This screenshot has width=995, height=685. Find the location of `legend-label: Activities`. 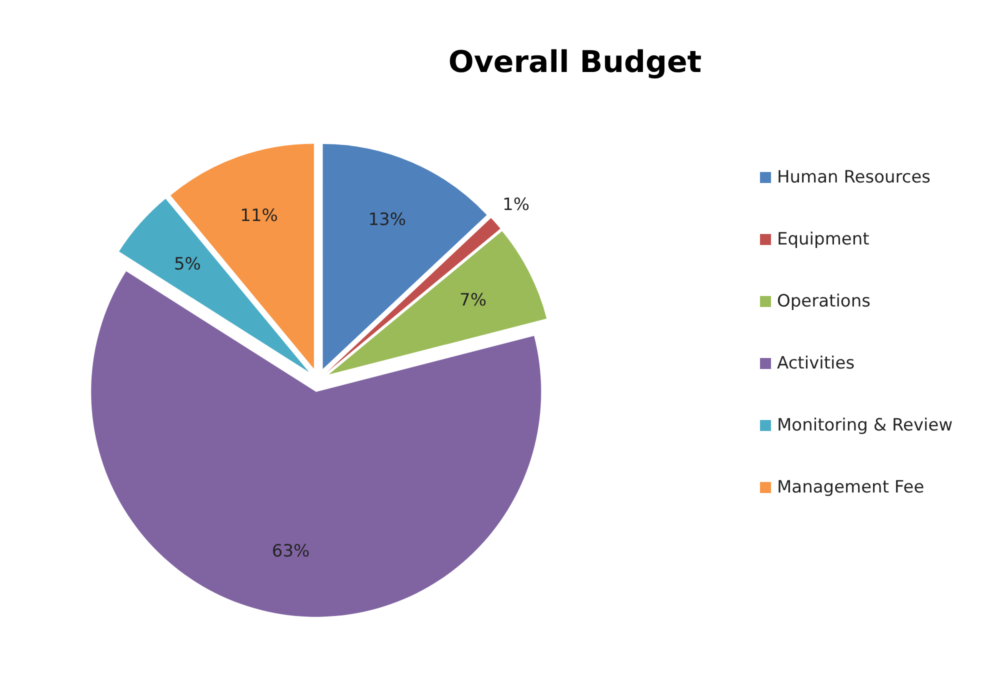

legend-label: Activities is located at coordinates (816, 364).